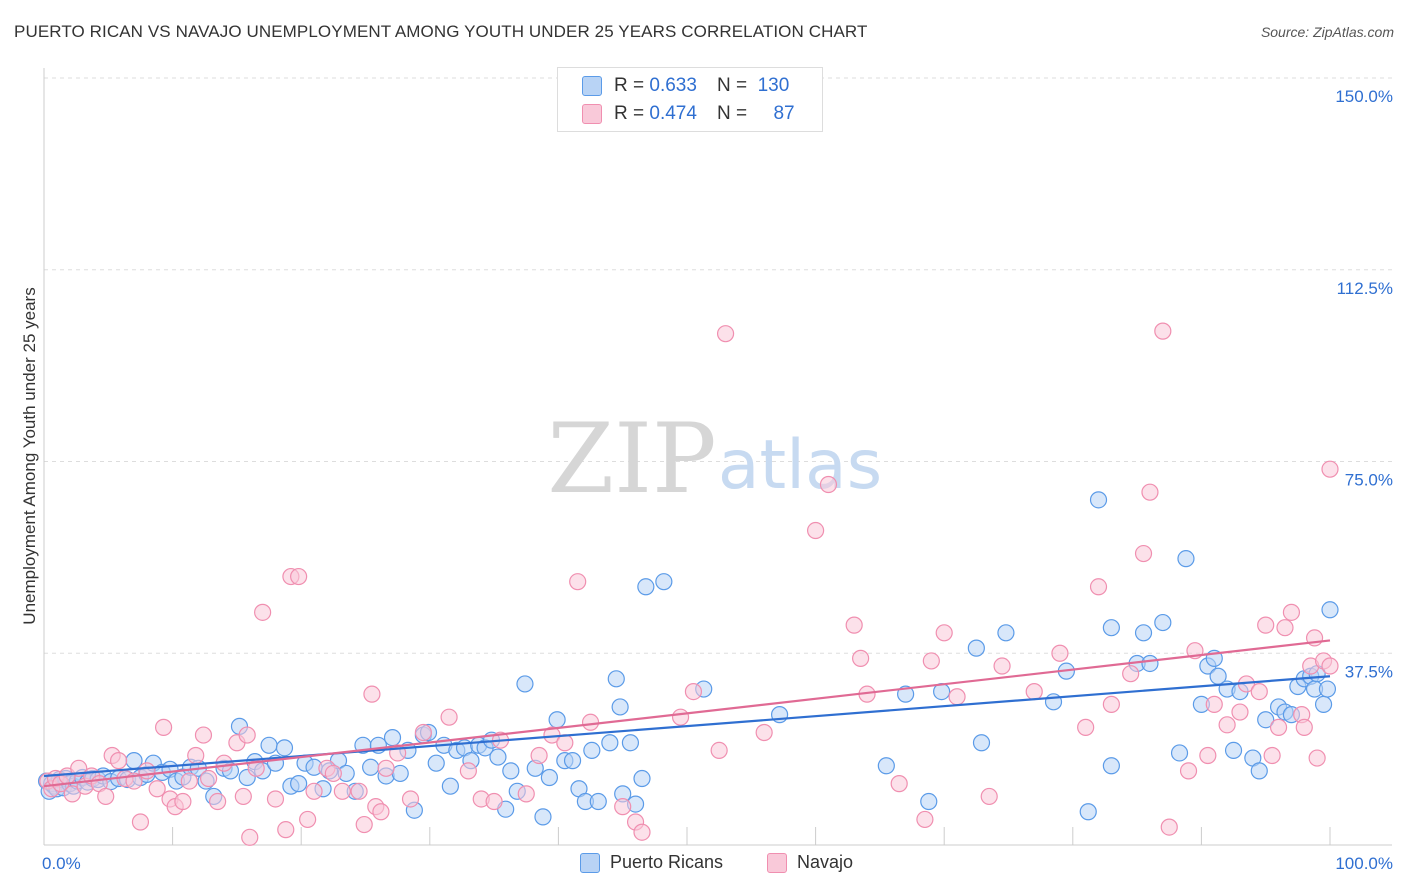 This screenshot has width=1406, height=892. I want to click on x-tick-label: 0.0%, so click(61, 863).